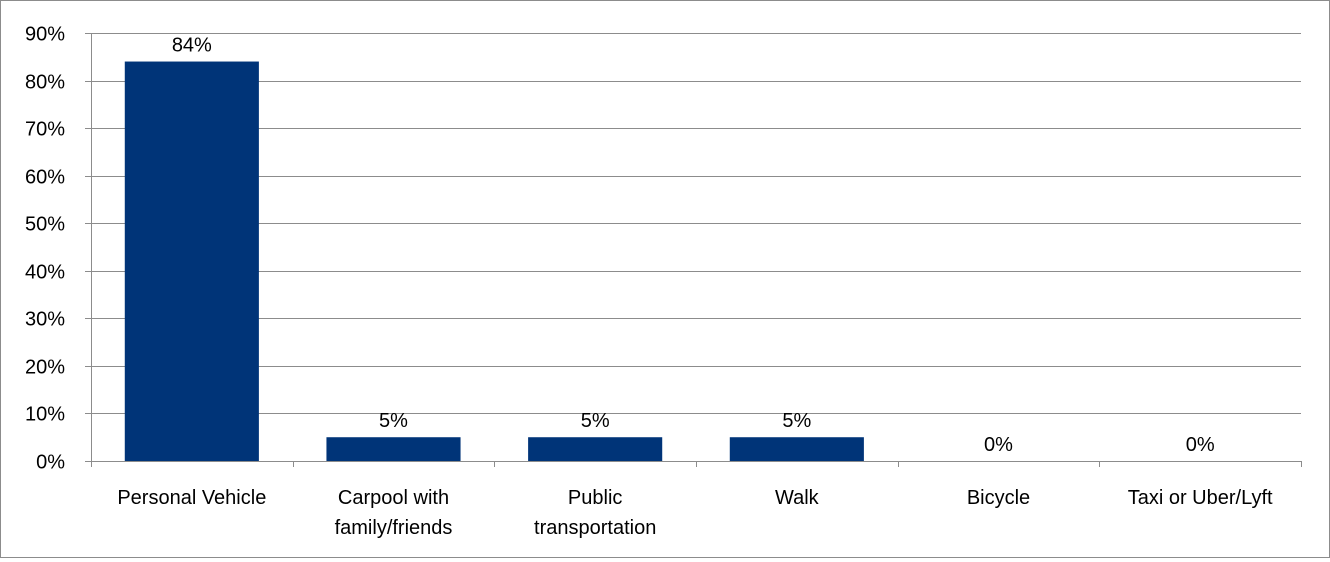 This screenshot has height=562, width=1330. What do you see at coordinates (45, 35) in the screenshot?
I see `y-tick-label: 90%` at bounding box center [45, 35].